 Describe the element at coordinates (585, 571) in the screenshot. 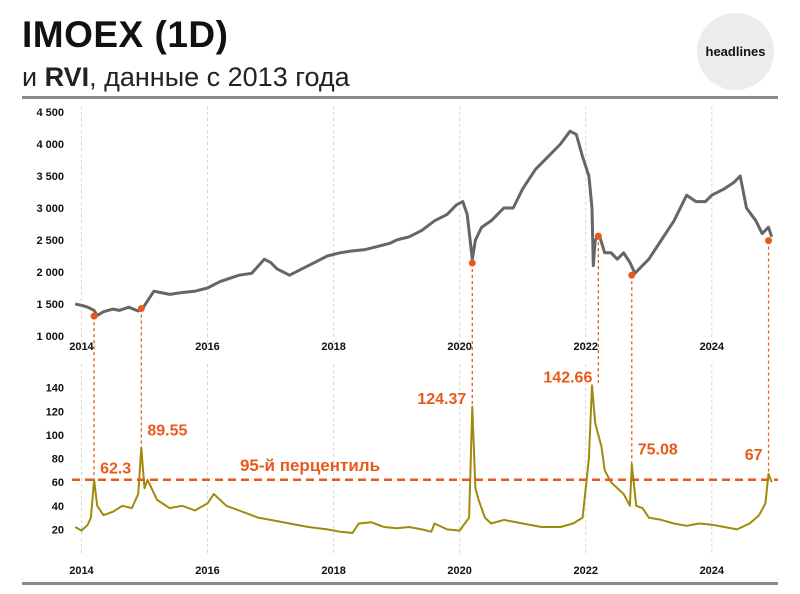

I see `x-tick-label-1-4: 2022` at that location.